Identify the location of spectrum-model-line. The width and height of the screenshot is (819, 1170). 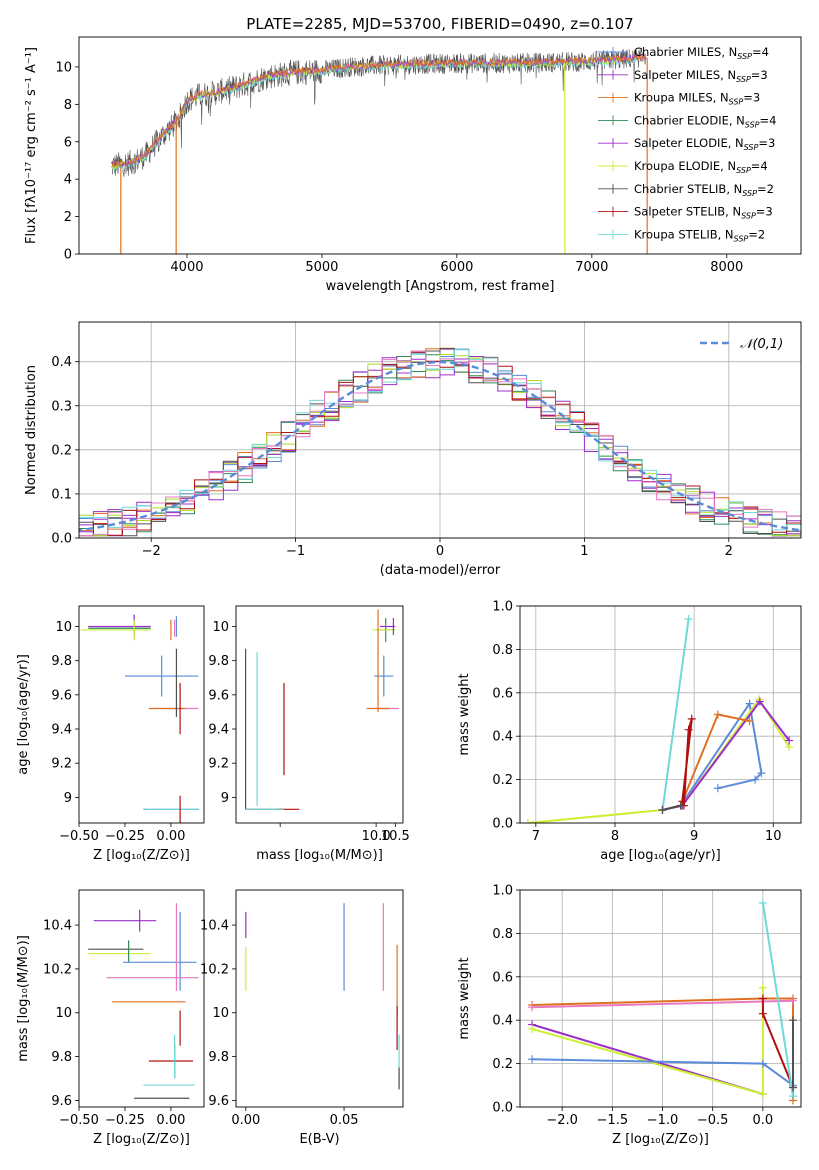
(379, 112).